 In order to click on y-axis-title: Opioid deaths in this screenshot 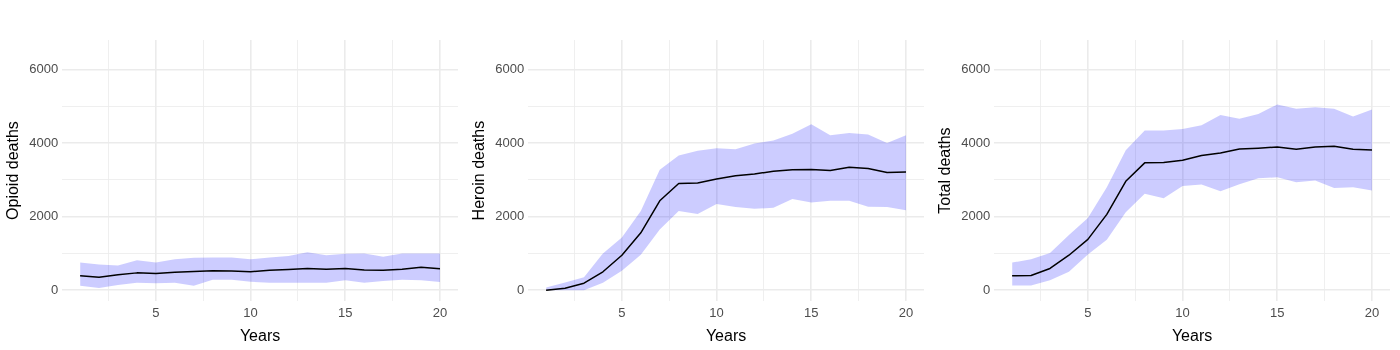, I will do `click(13, 170)`.